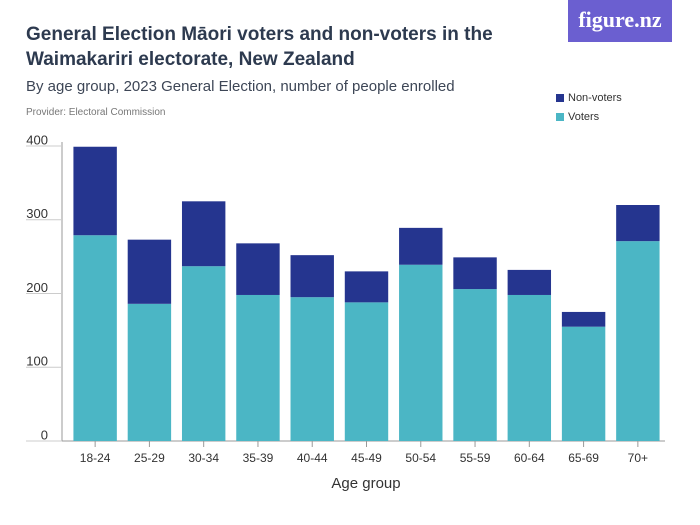 This screenshot has width=700, height=525. What do you see at coordinates (584, 117) in the screenshot?
I see `legend-label: Voters` at bounding box center [584, 117].